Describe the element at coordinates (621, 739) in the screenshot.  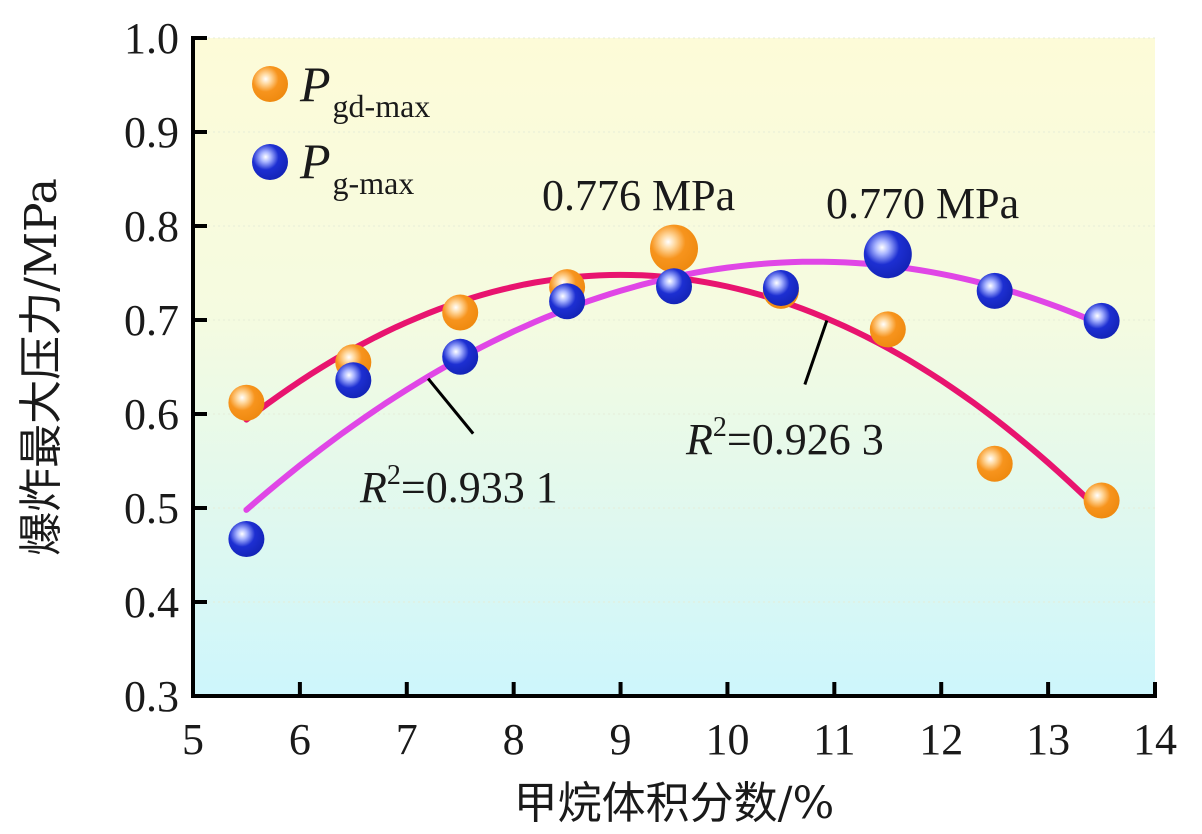
I see `x-tick-label: 9` at that location.